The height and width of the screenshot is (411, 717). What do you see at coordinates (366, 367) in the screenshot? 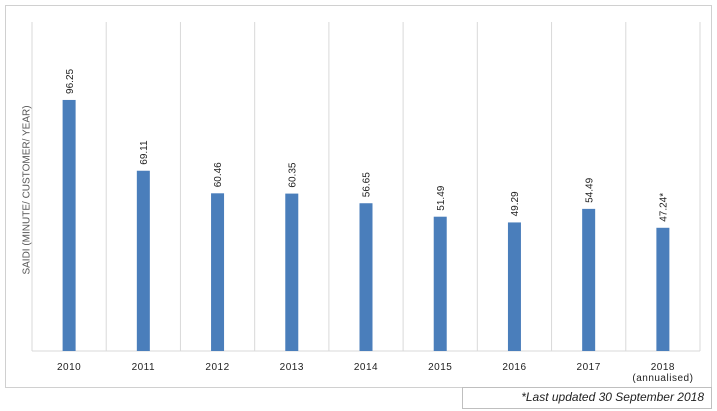
I see `x-tick-label: 2014` at bounding box center [366, 367].